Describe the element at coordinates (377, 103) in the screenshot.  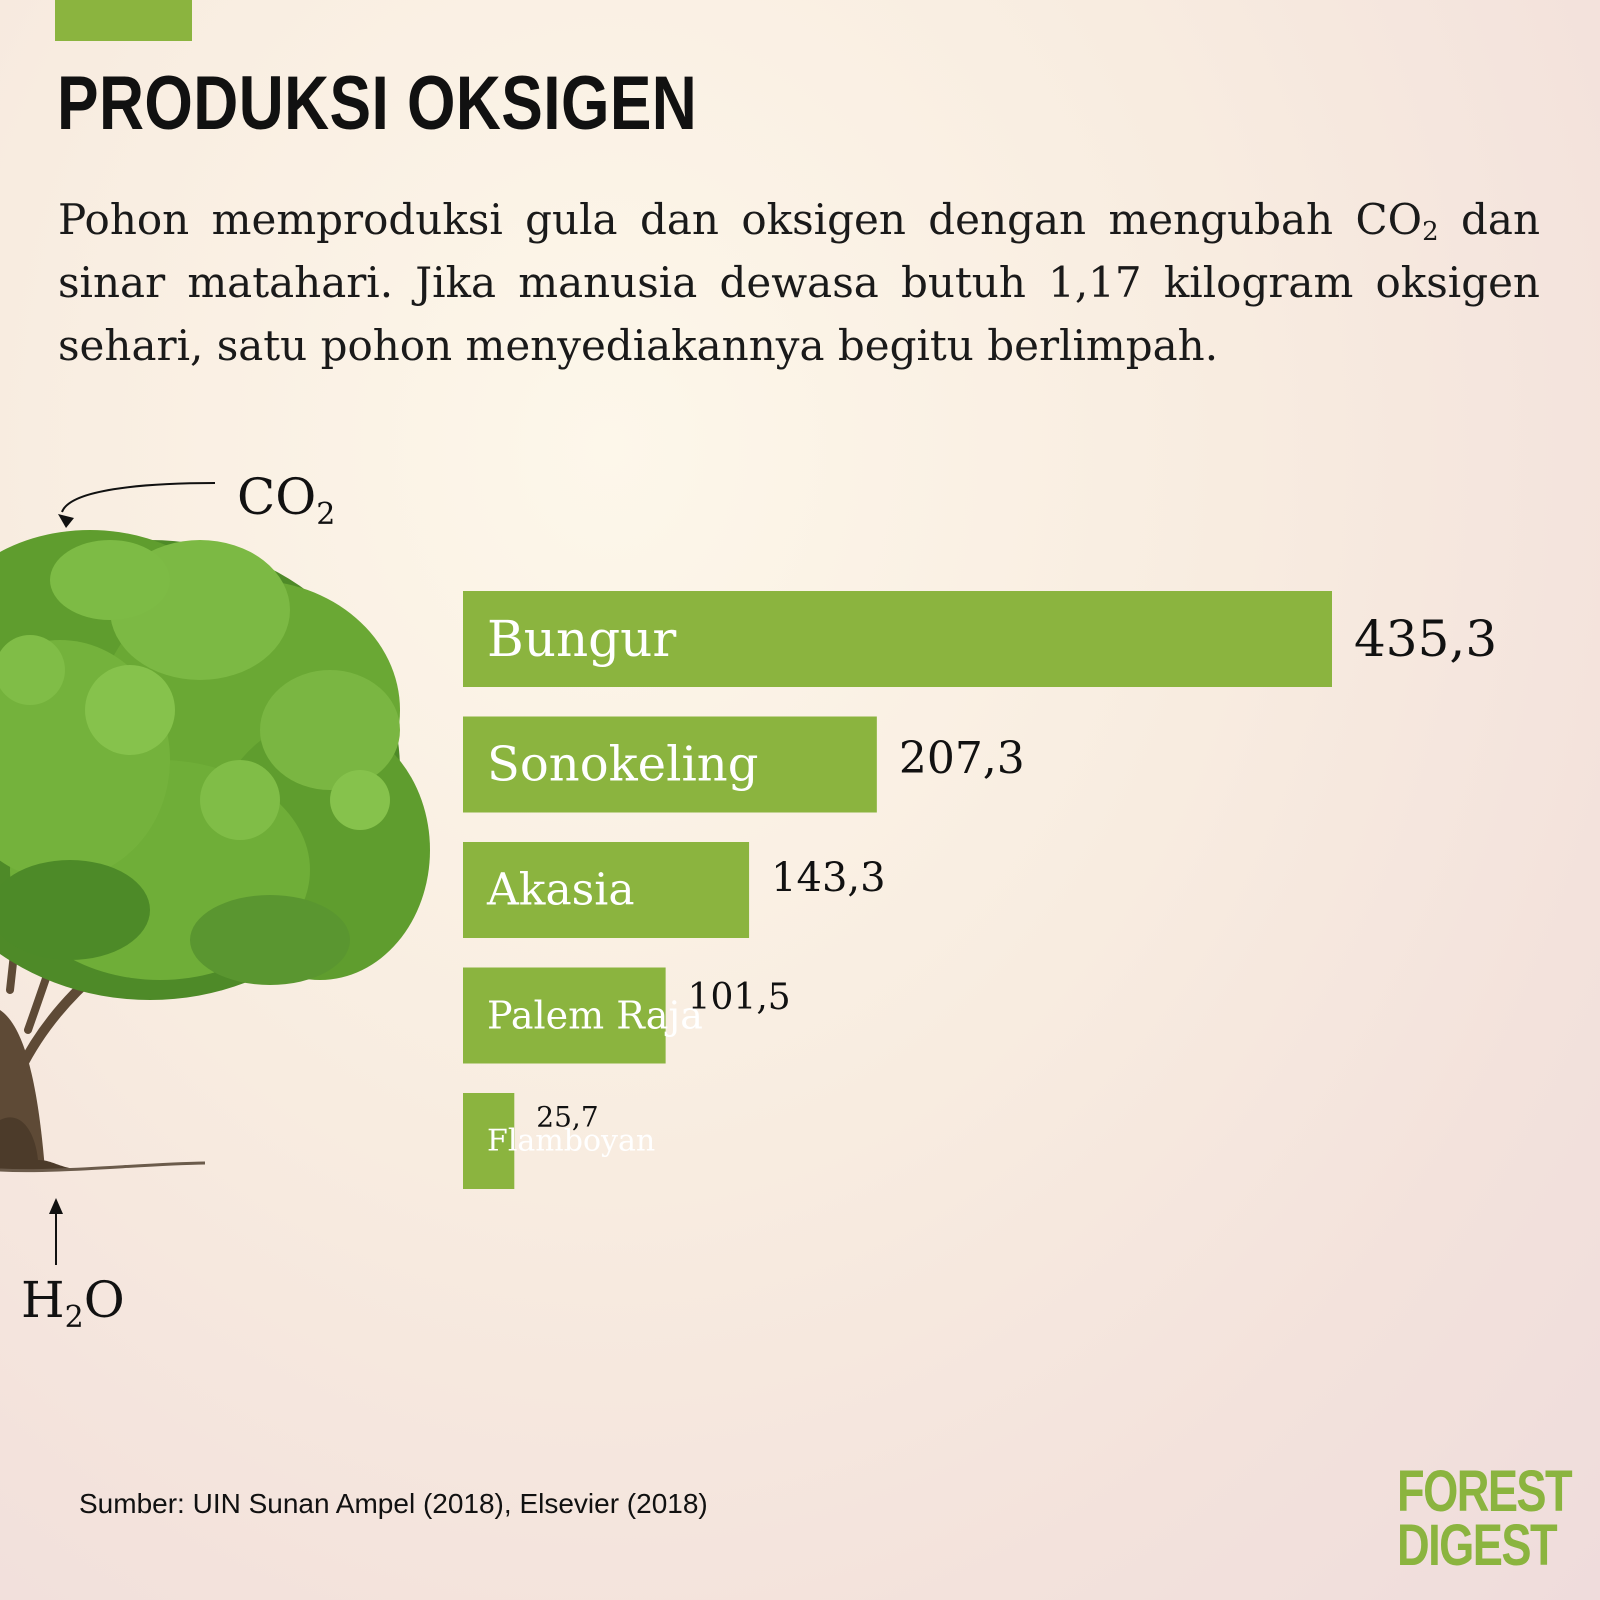
I see `page-title: PRODUKSI OKSIGEN` at that location.